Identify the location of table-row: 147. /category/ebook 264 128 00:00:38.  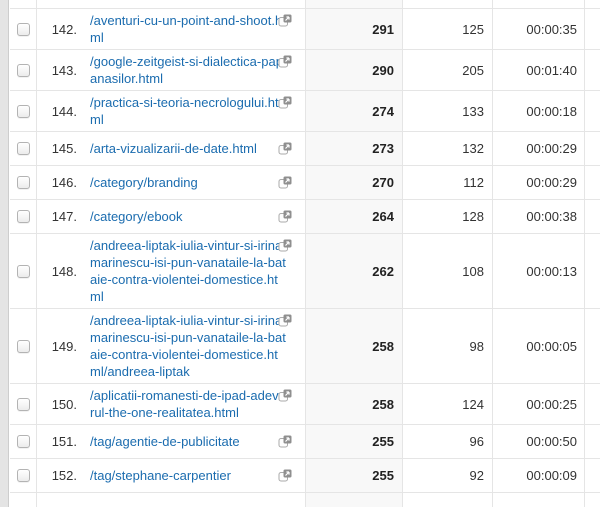
(305, 217).